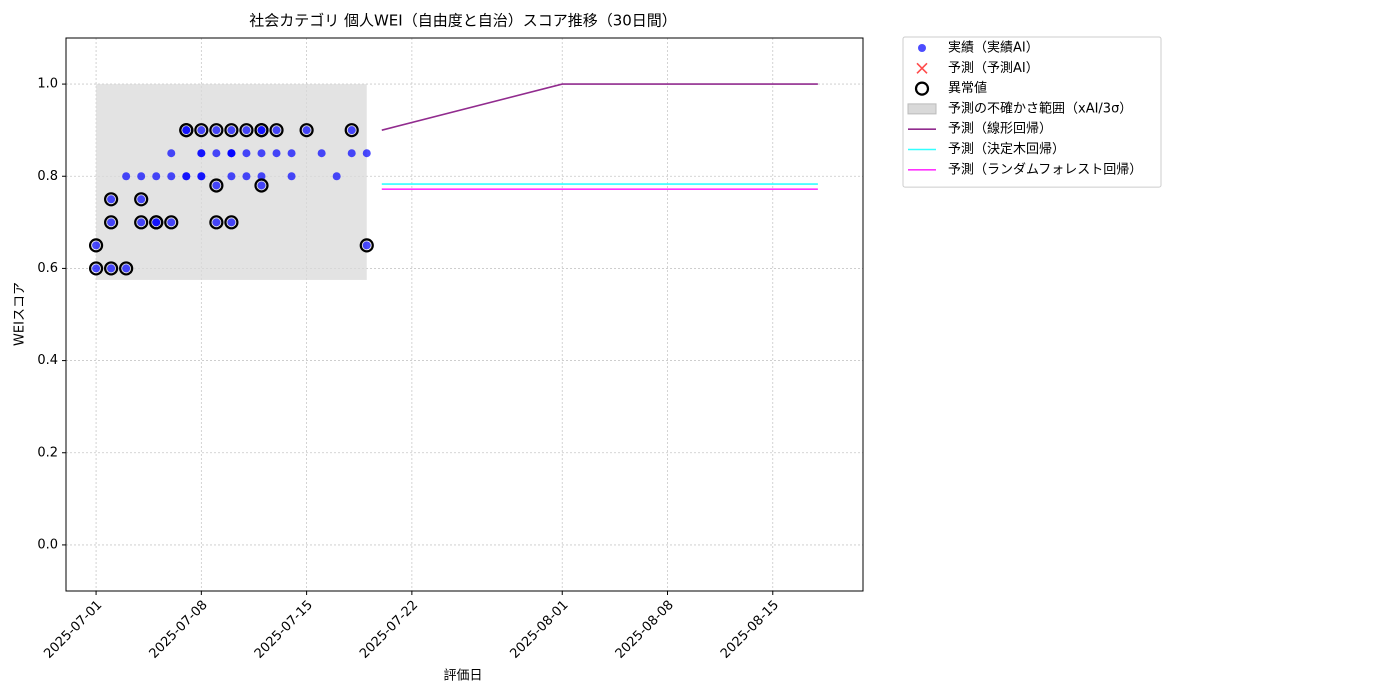  I want to click on uncertainty-band, so click(231, 182).